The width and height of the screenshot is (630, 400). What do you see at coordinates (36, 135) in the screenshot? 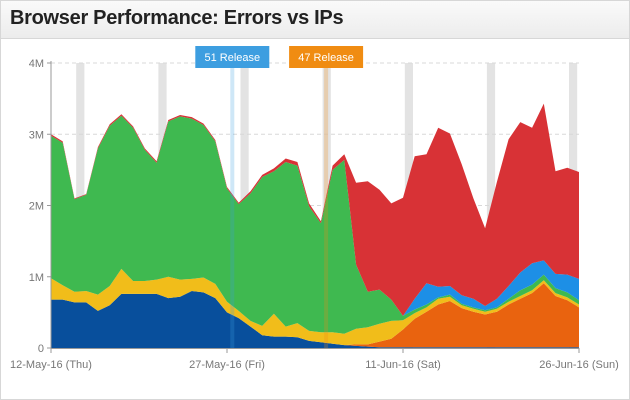
I see `y-tick-label: 3M` at bounding box center [36, 135].